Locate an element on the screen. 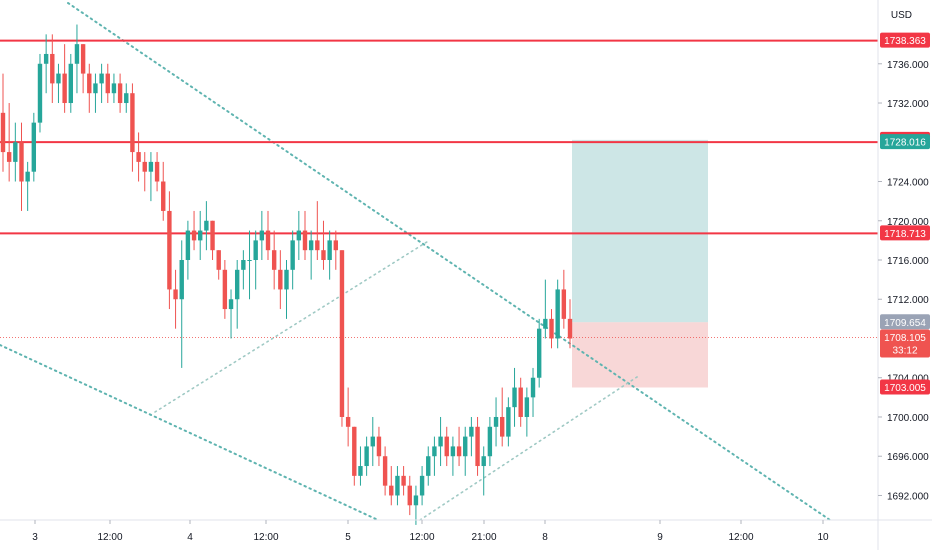  time-tick-label: 10 is located at coordinates (823, 537).